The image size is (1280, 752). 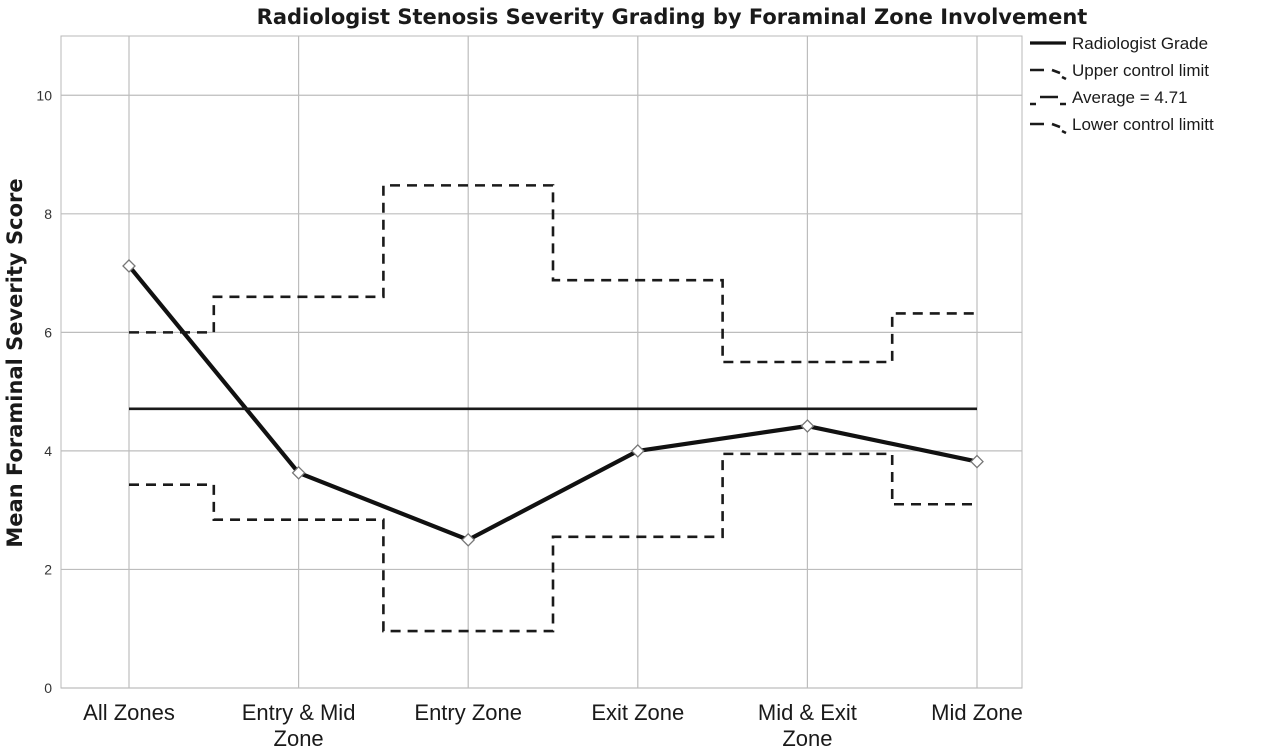 I want to click on legend-label: Average = 4.71, so click(x=1129, y=97).